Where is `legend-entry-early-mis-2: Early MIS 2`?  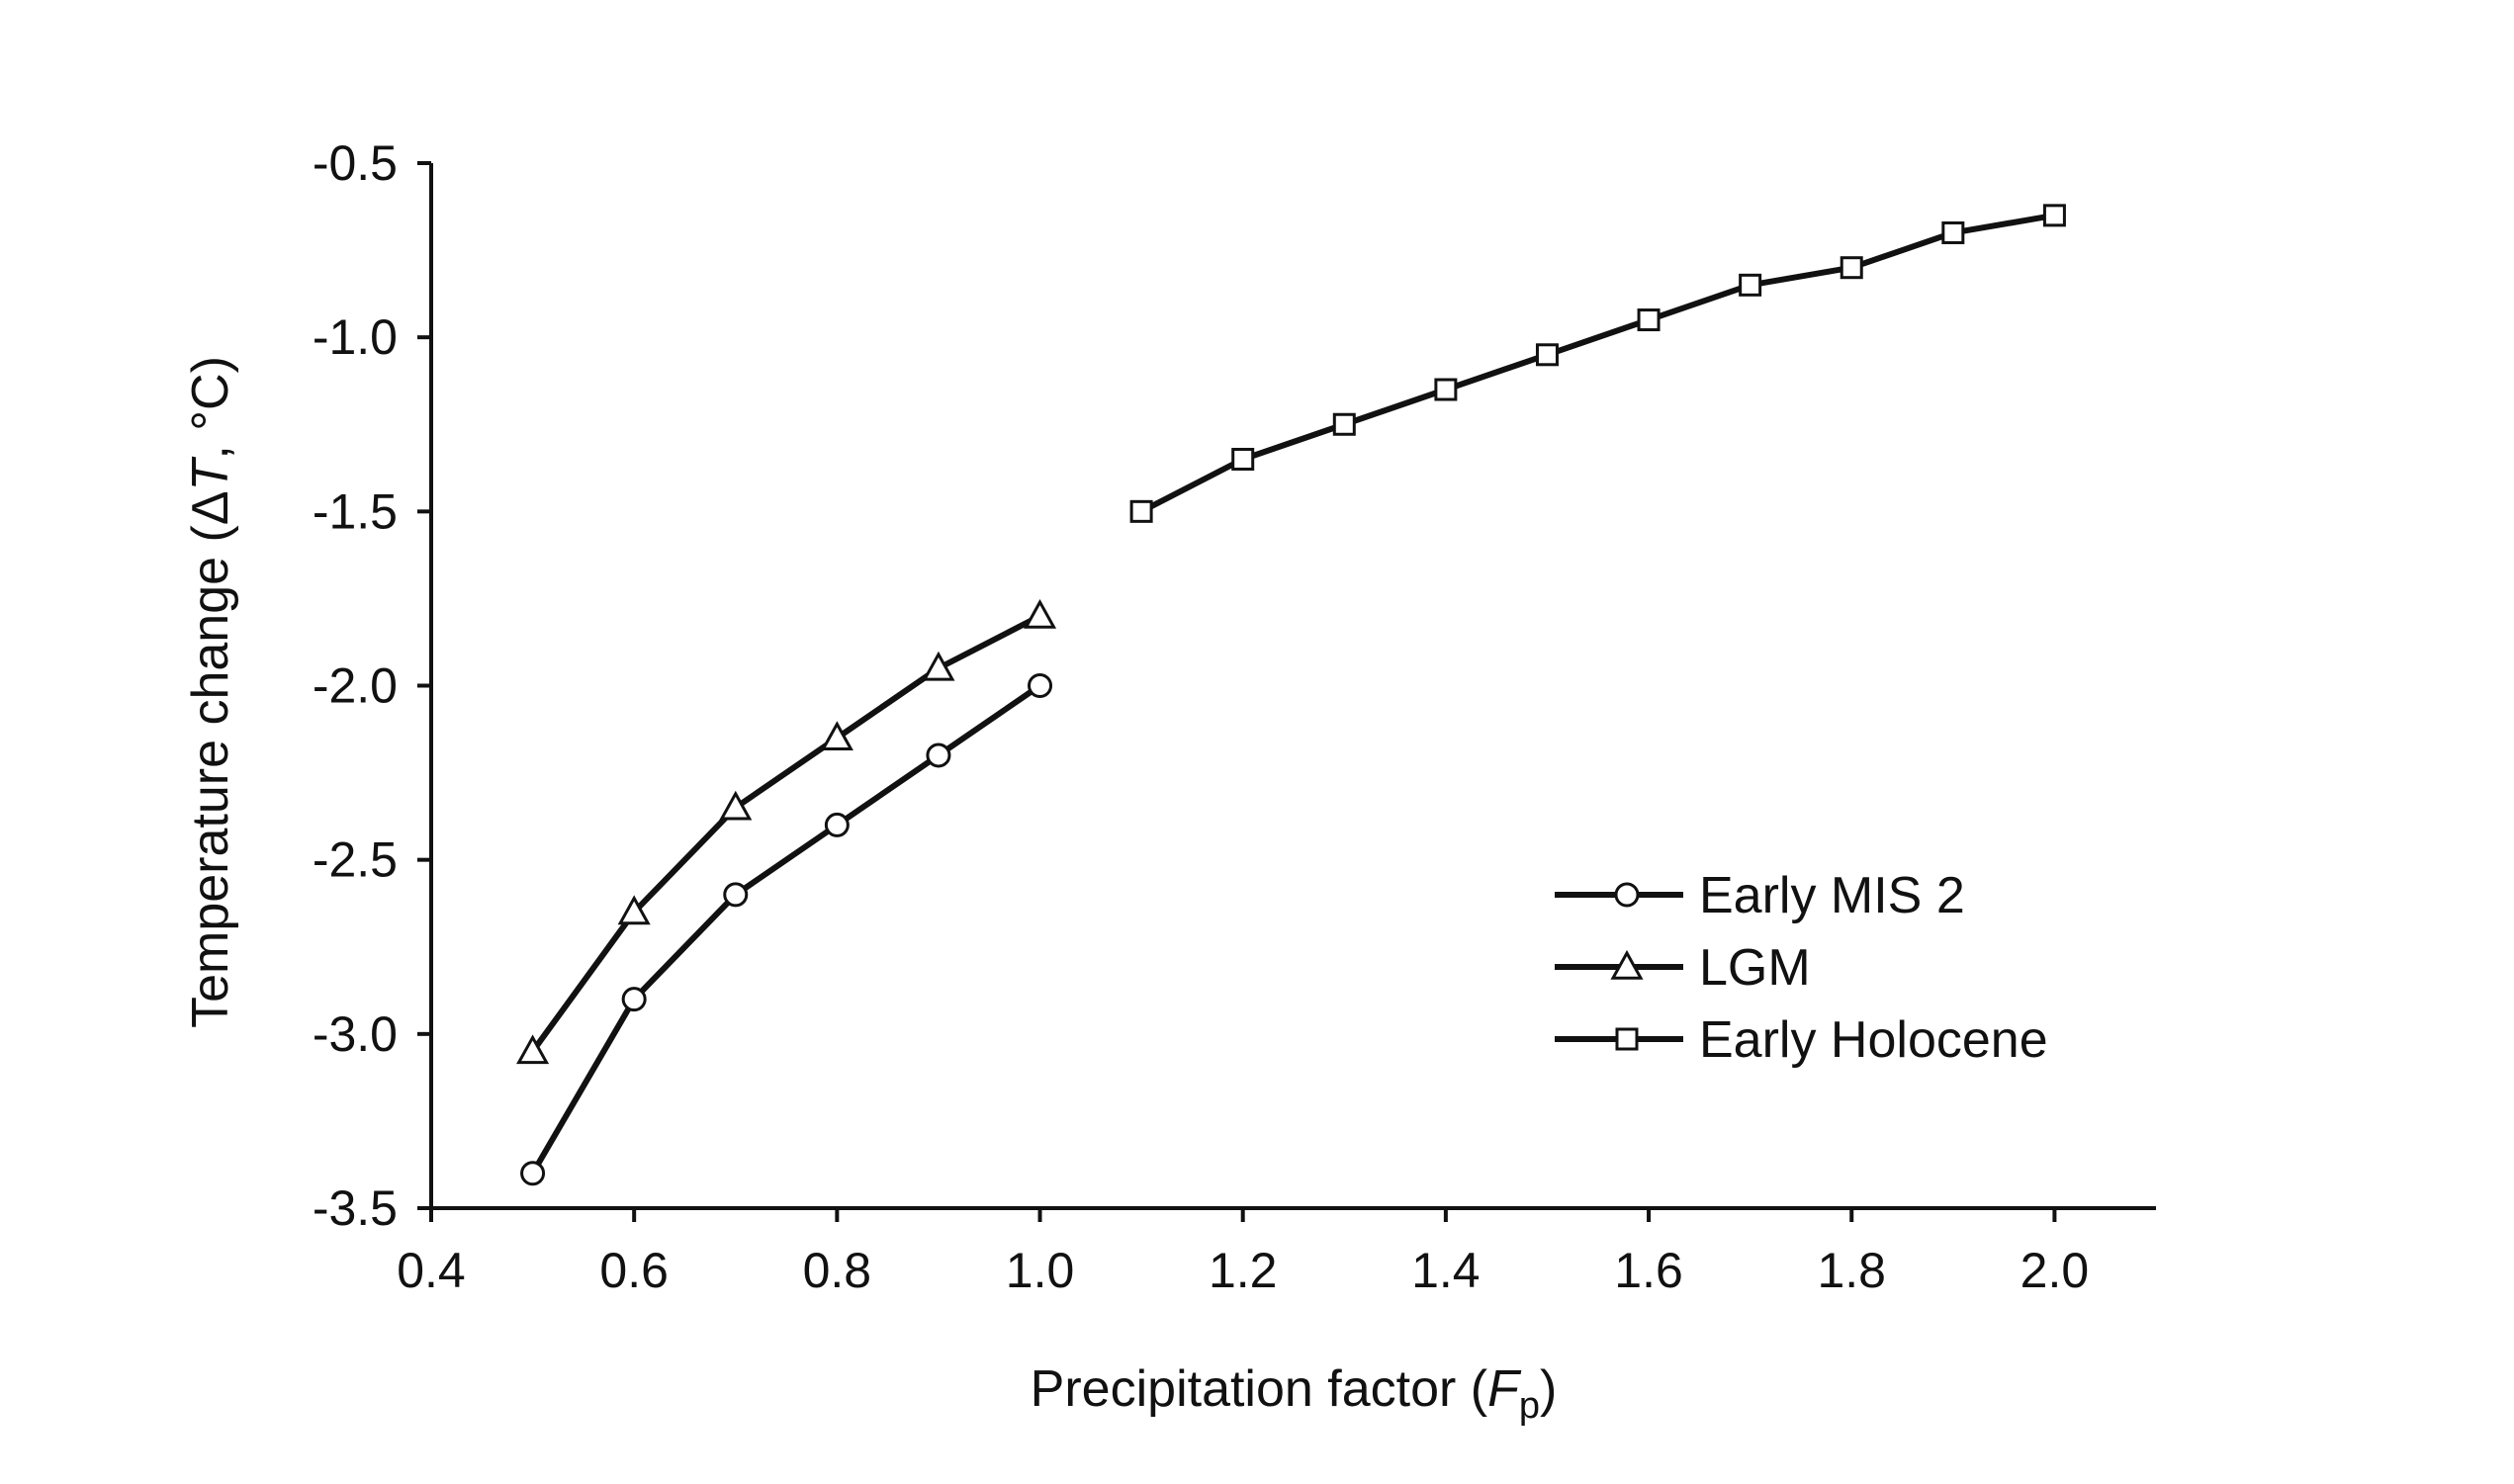 legend-entry-early-mis-2: Early MIS 2 is located at coordinates (1760, 895).